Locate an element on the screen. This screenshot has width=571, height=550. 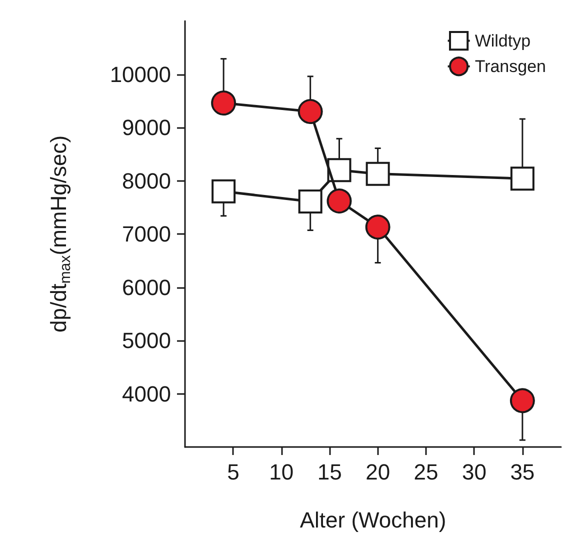
y-tick-label: 4000 is located at coordinates (146, 393).